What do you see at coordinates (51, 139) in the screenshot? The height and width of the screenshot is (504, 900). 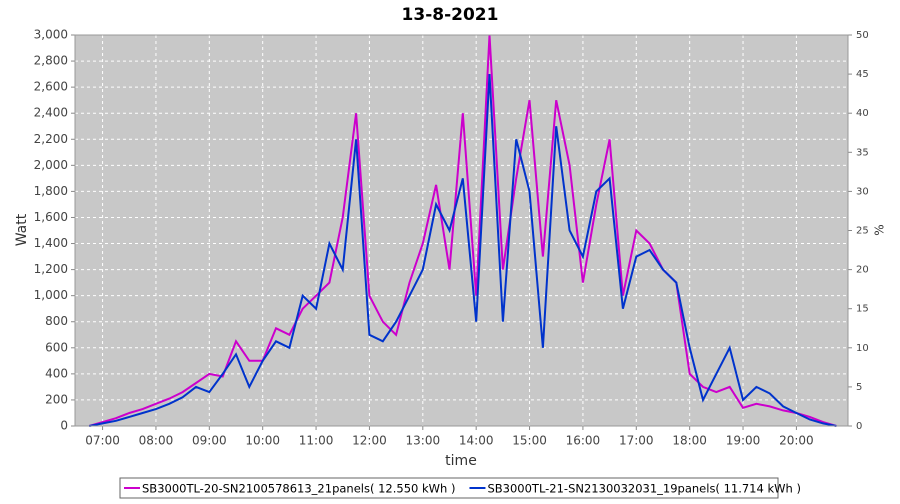 I see `y-tick-label: 2,200` at bounding box center [51, 139].